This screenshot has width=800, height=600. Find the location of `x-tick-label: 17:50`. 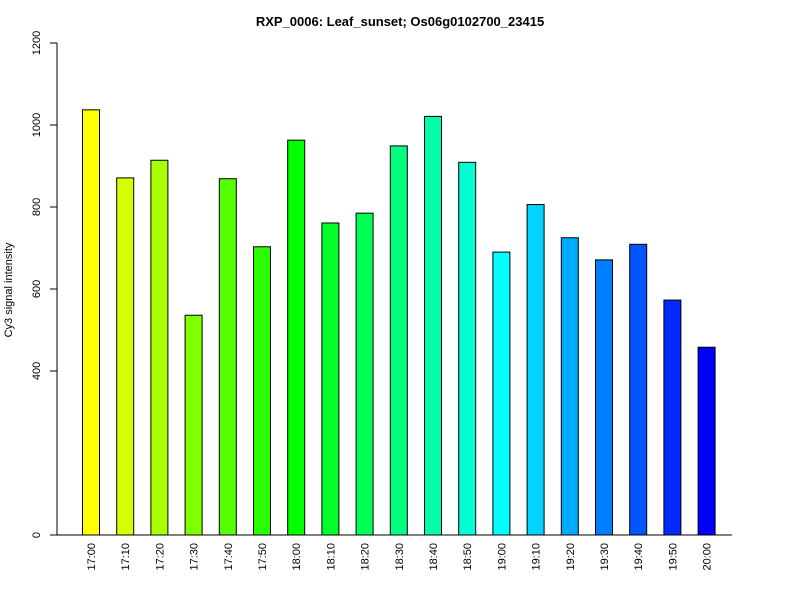

x-tick-label: 17:50 is located at coordinates (263, 557).